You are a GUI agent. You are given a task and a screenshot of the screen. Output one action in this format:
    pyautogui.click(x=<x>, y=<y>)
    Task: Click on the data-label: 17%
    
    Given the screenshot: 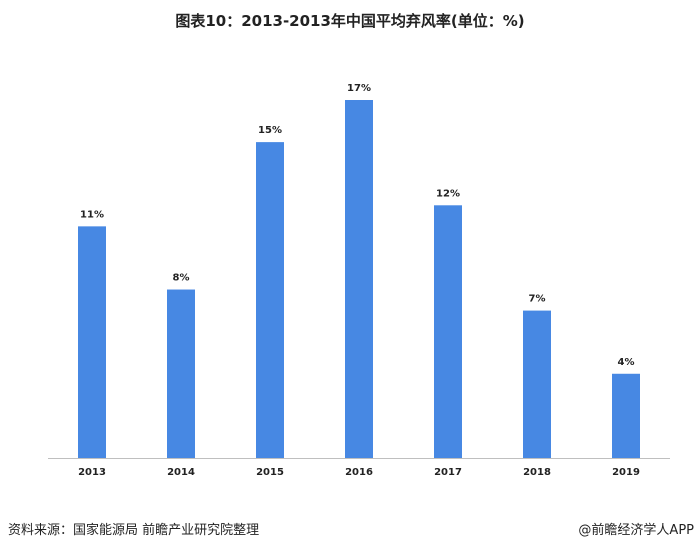 What is the action you would take?
    pyautogui.click(x=359, y=88)
    